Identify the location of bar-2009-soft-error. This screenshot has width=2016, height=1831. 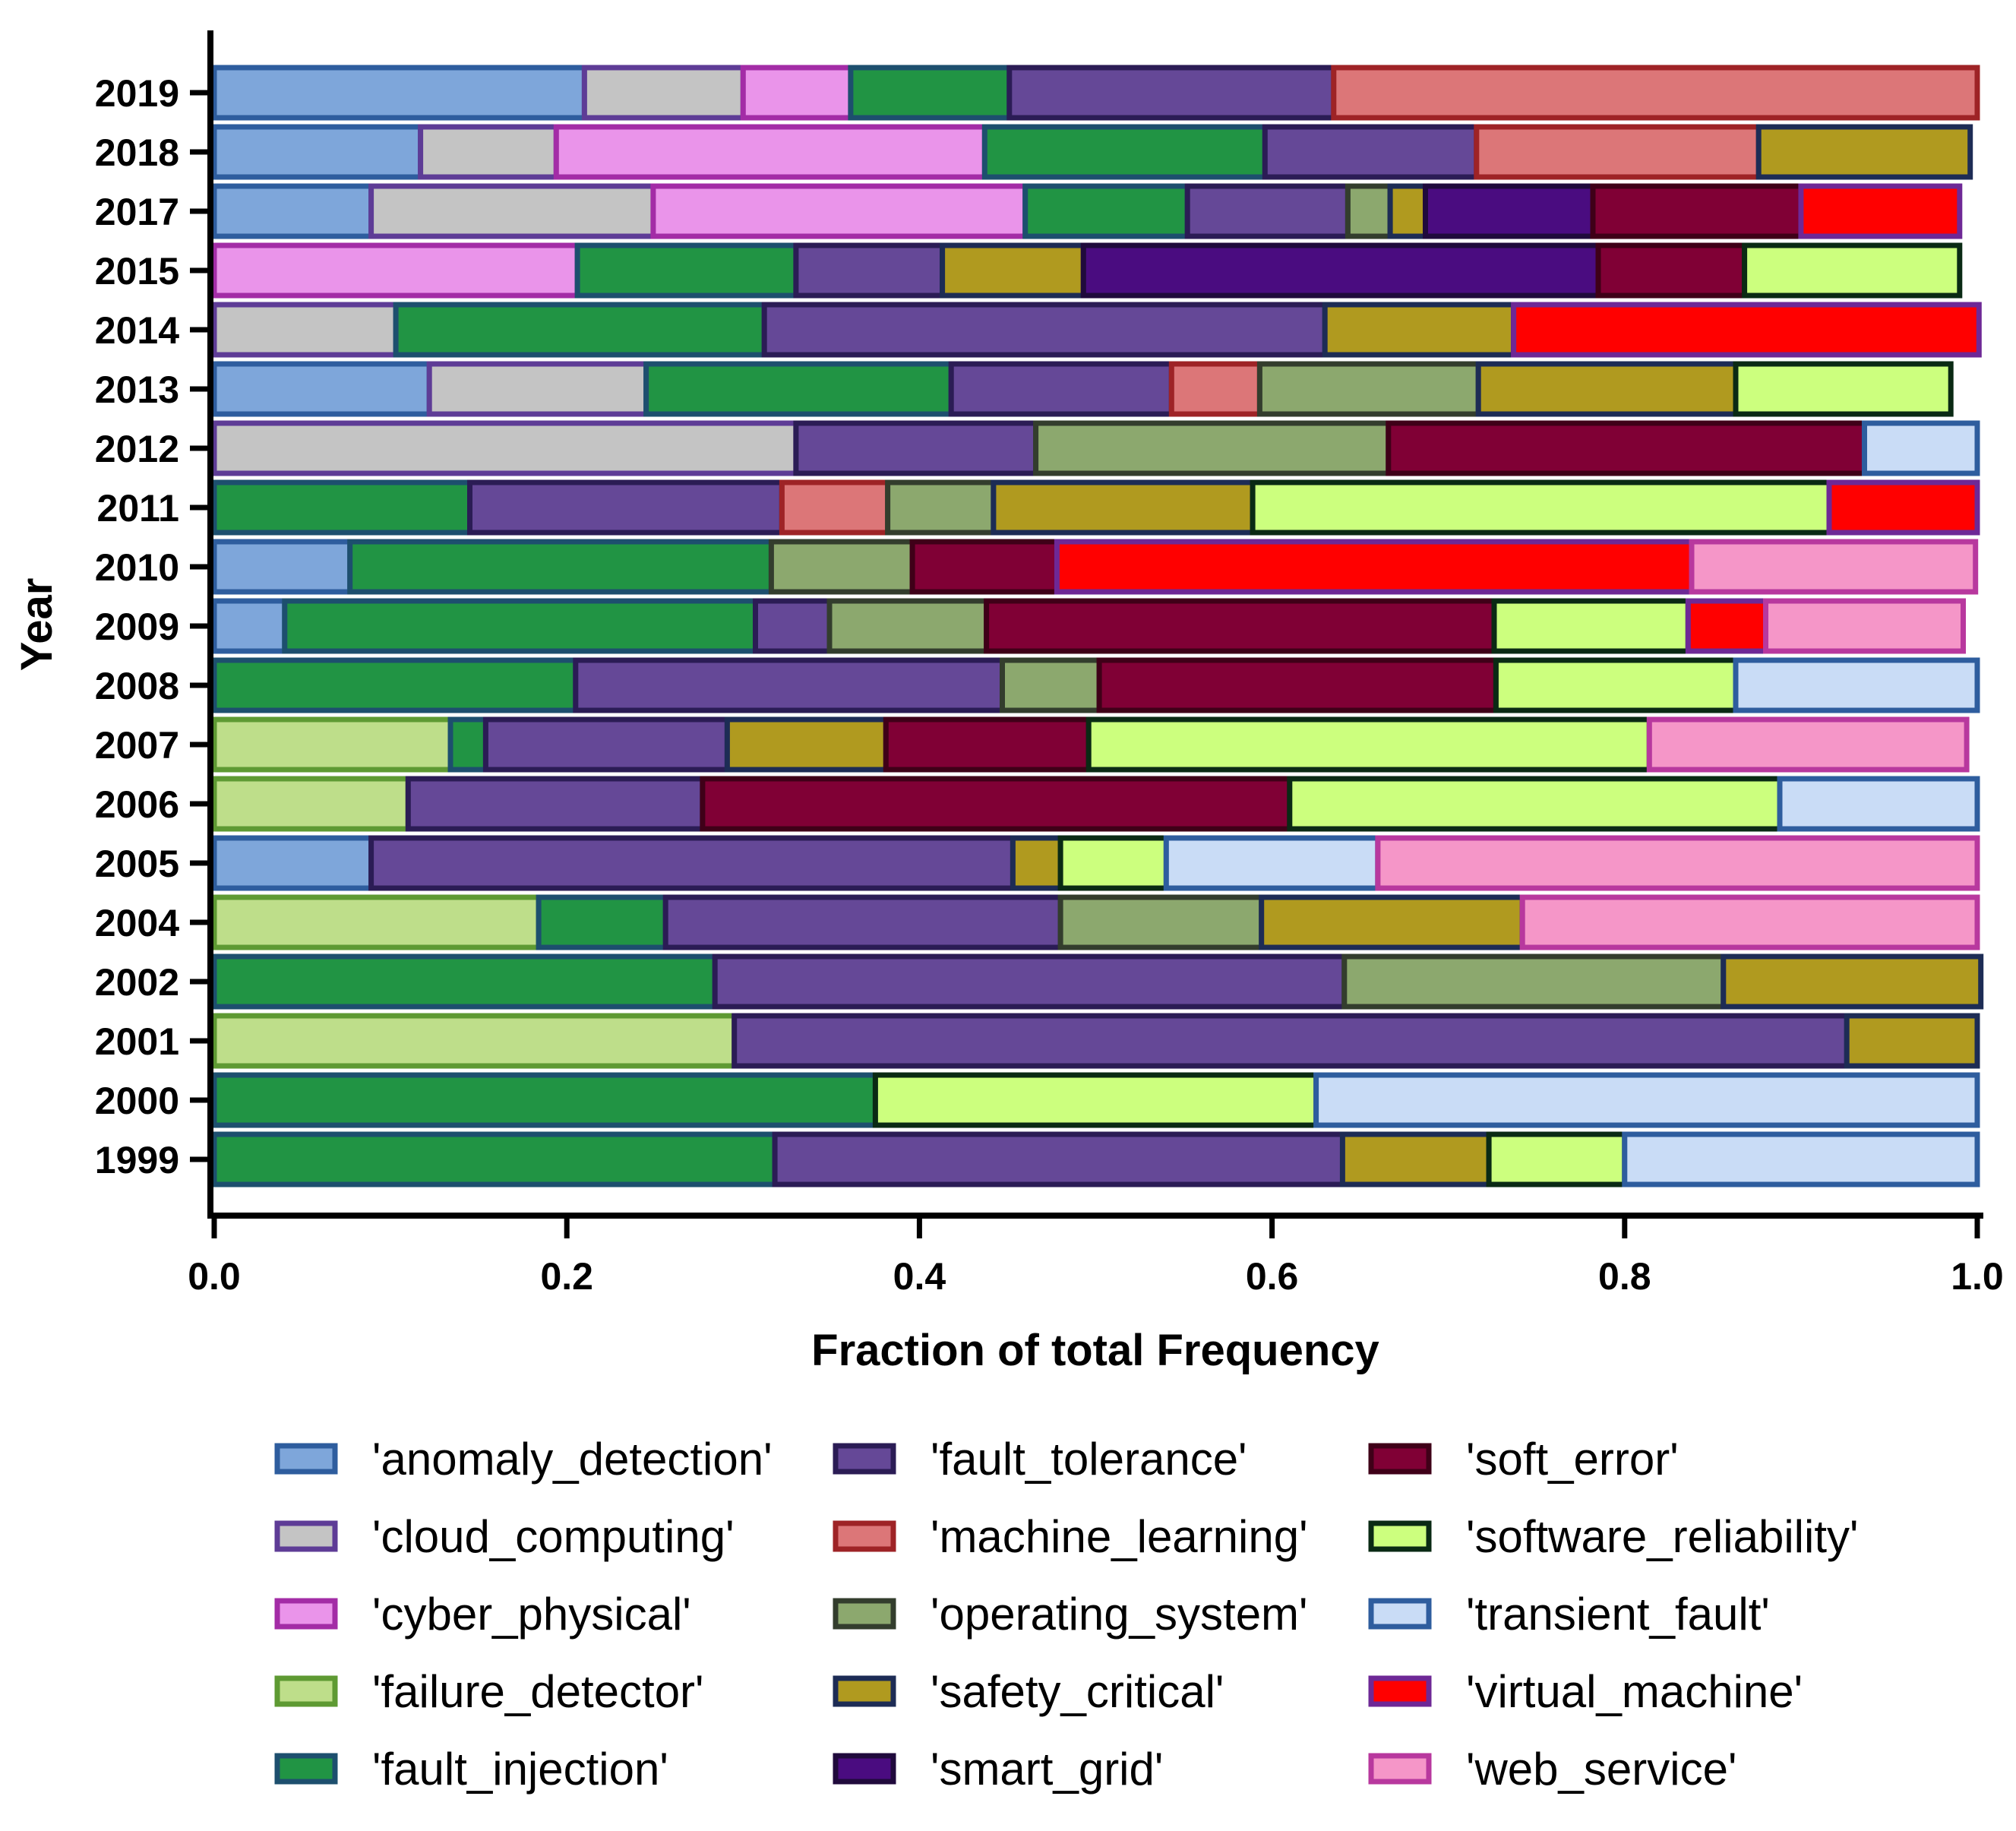
(1240, 626).